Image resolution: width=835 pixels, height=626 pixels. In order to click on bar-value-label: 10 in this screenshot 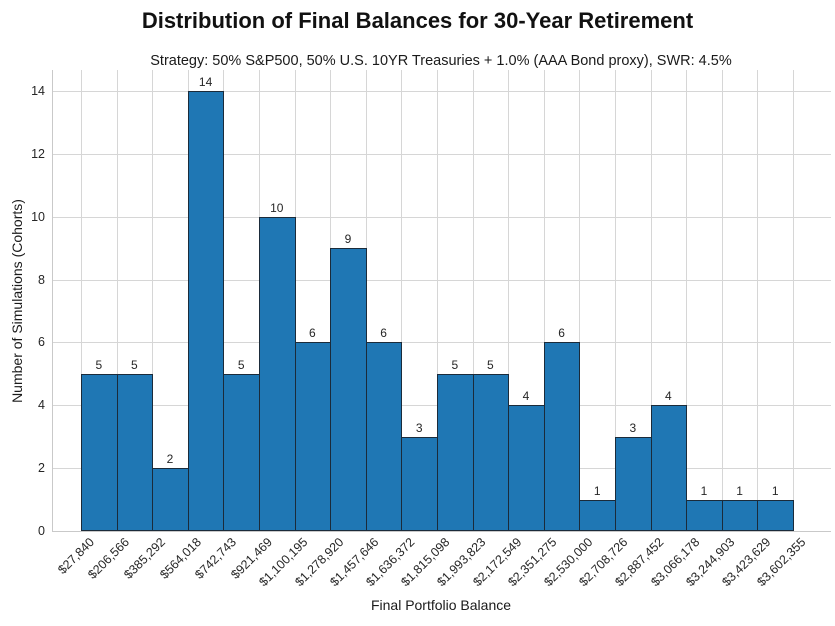, I will do `click(277, 207)`.